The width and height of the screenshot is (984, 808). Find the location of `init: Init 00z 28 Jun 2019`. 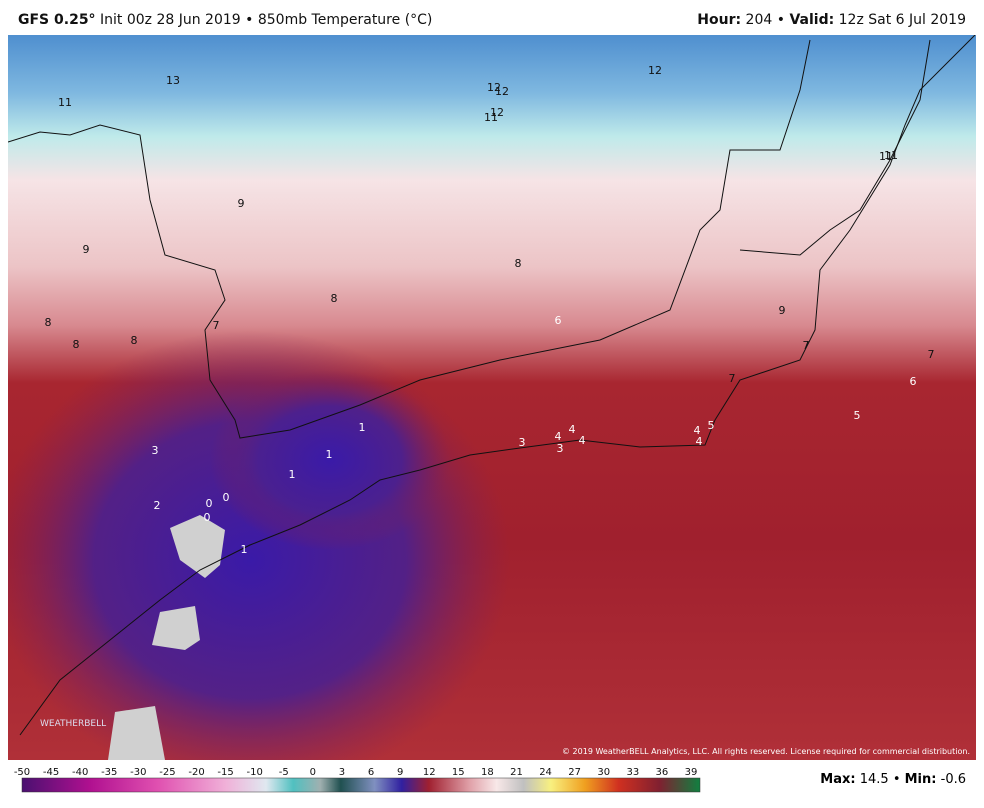

init: Init 00z 28 Jun 2019 is located at coordinates (170, 20).